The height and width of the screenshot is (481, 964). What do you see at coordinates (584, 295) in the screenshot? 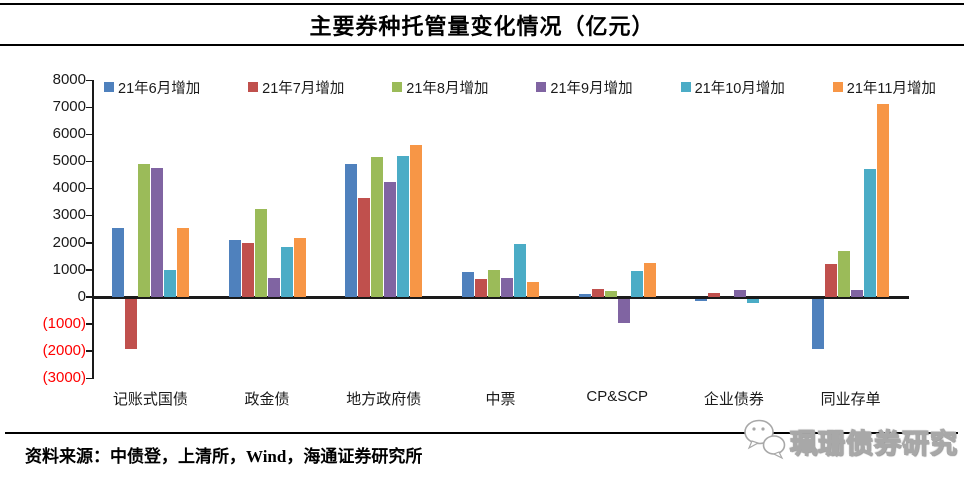
I see `bar-21年6月增加-CP&SCP` at bounding box center [584, 295].